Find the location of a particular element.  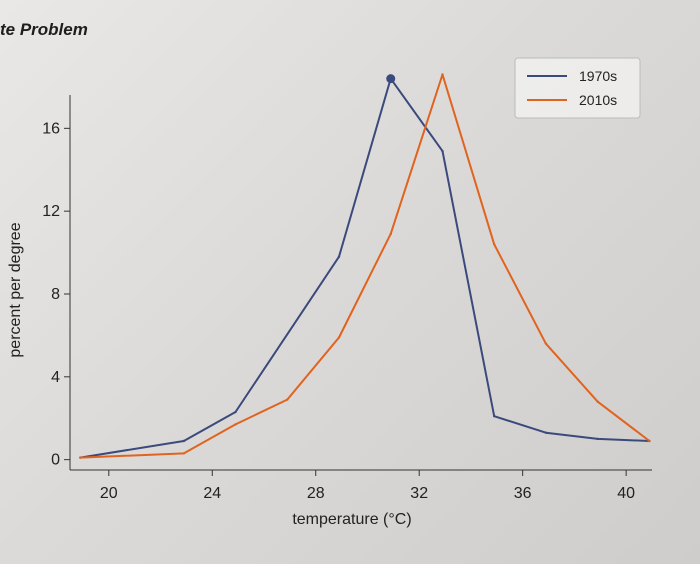

x-axis-title: temperature (°C) is located at coordinates (351, 519).